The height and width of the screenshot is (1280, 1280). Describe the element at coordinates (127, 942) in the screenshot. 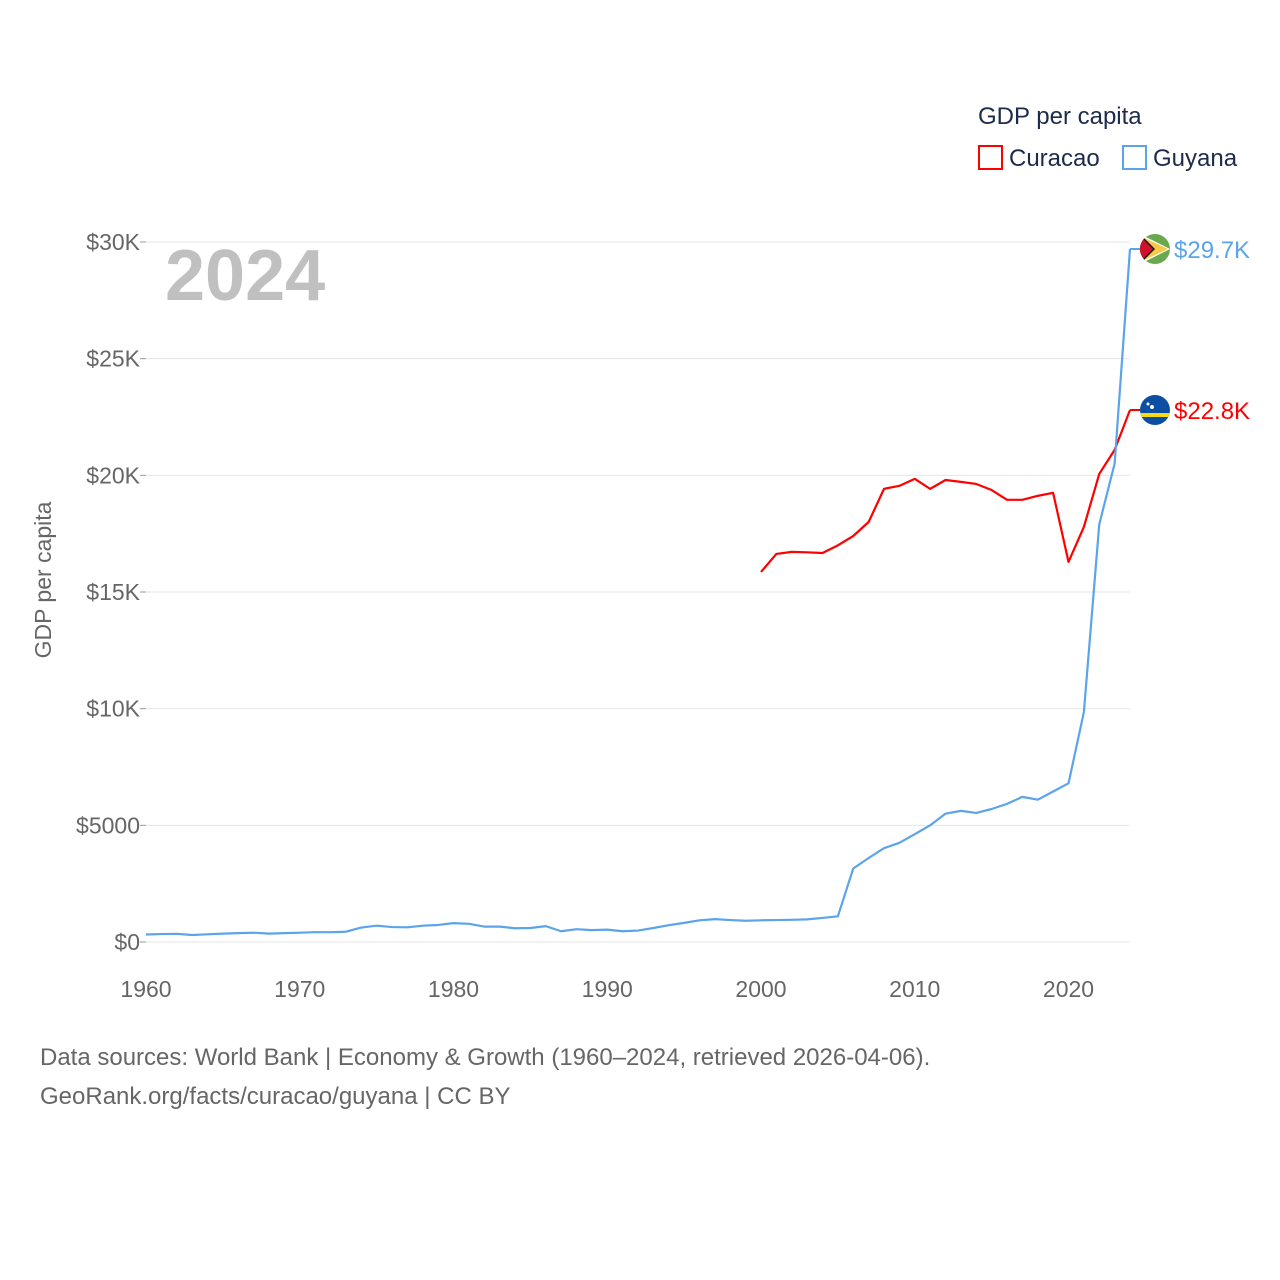

I see `y-tick-label: $0` at that location.